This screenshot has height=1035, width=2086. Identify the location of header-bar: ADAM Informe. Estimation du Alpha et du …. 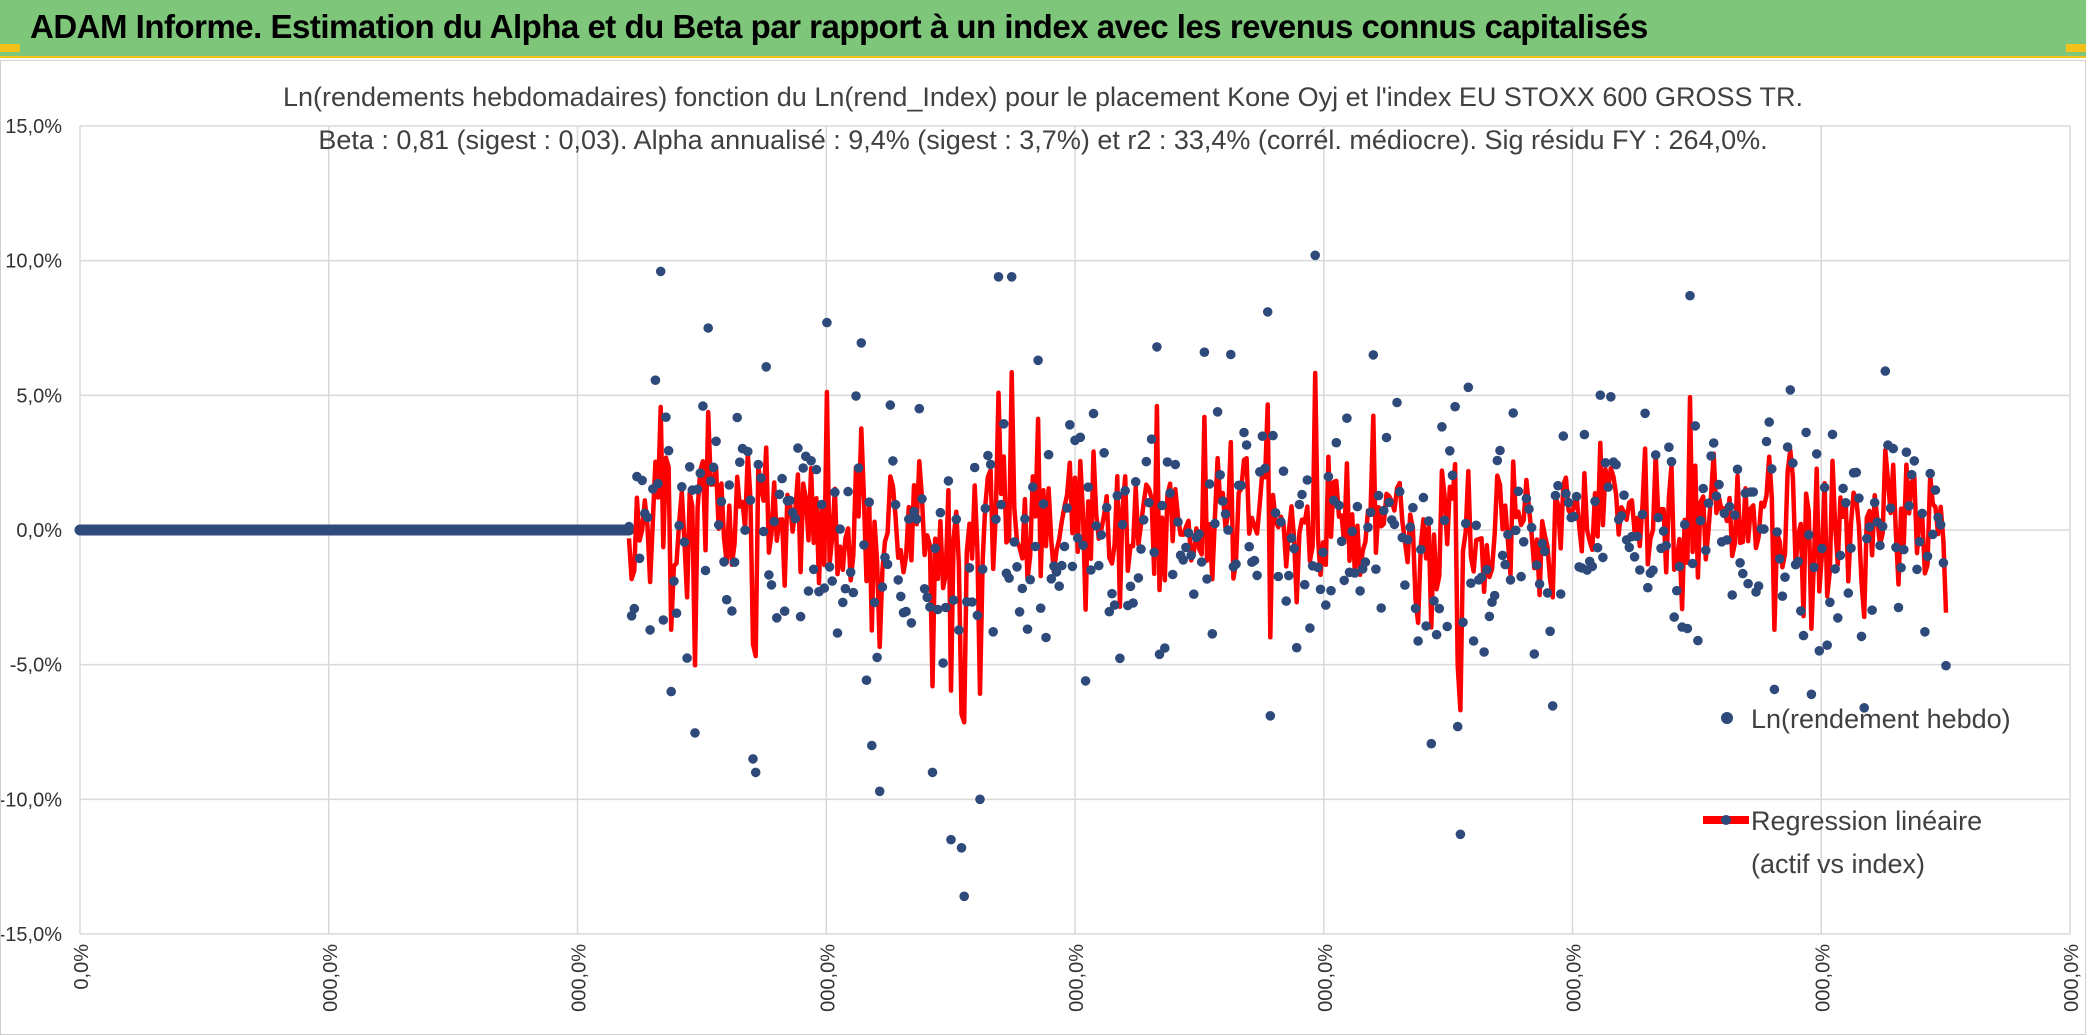
(1043, 29).